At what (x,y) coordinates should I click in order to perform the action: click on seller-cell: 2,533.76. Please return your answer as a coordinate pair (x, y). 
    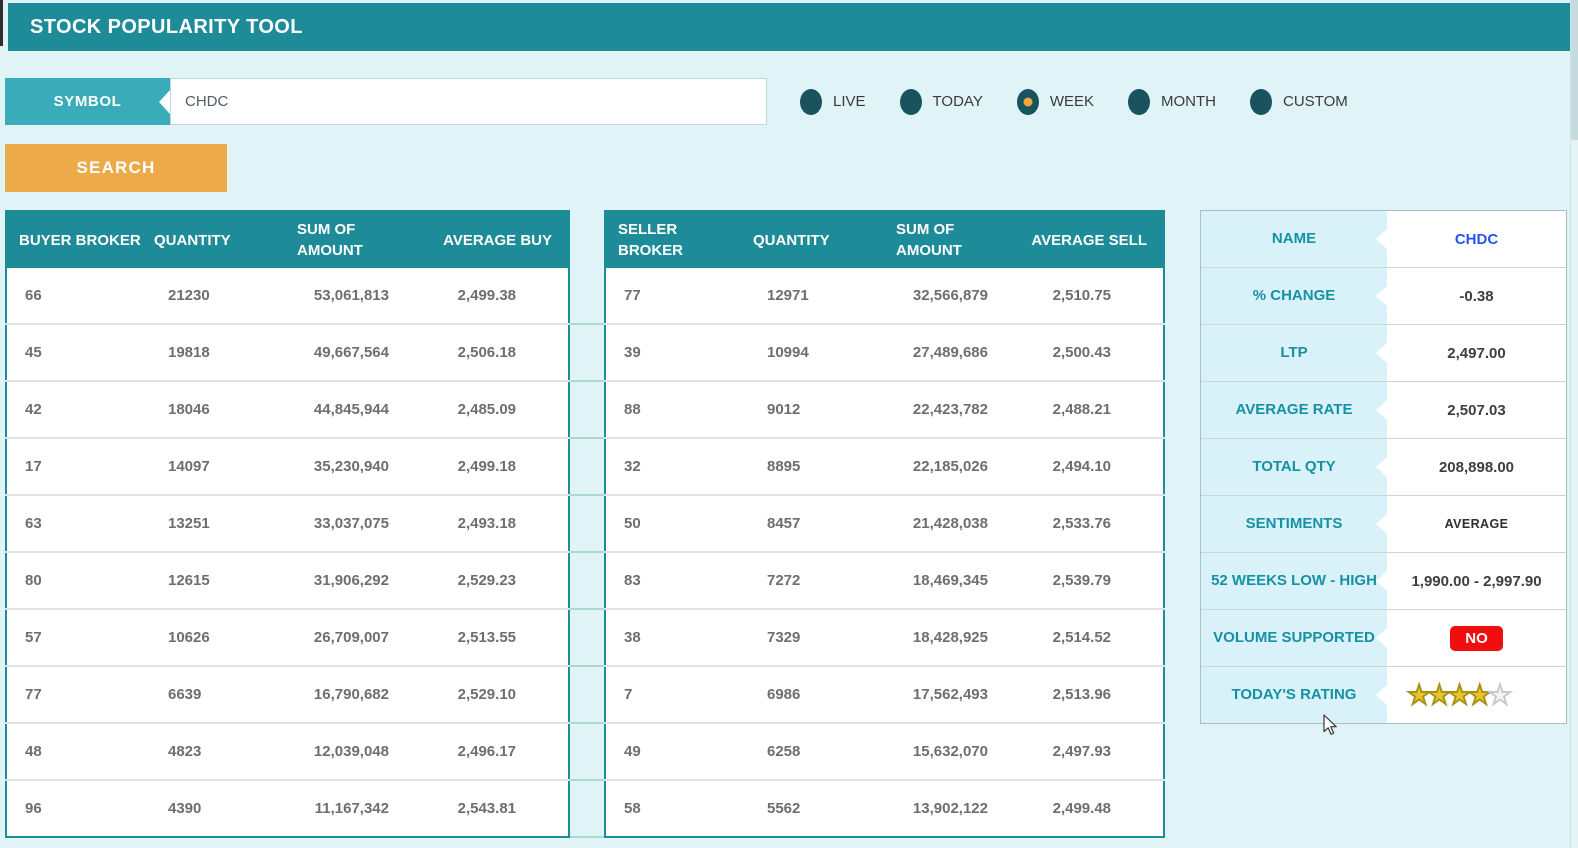
    Looking at the image, I should click on (1087, 523).